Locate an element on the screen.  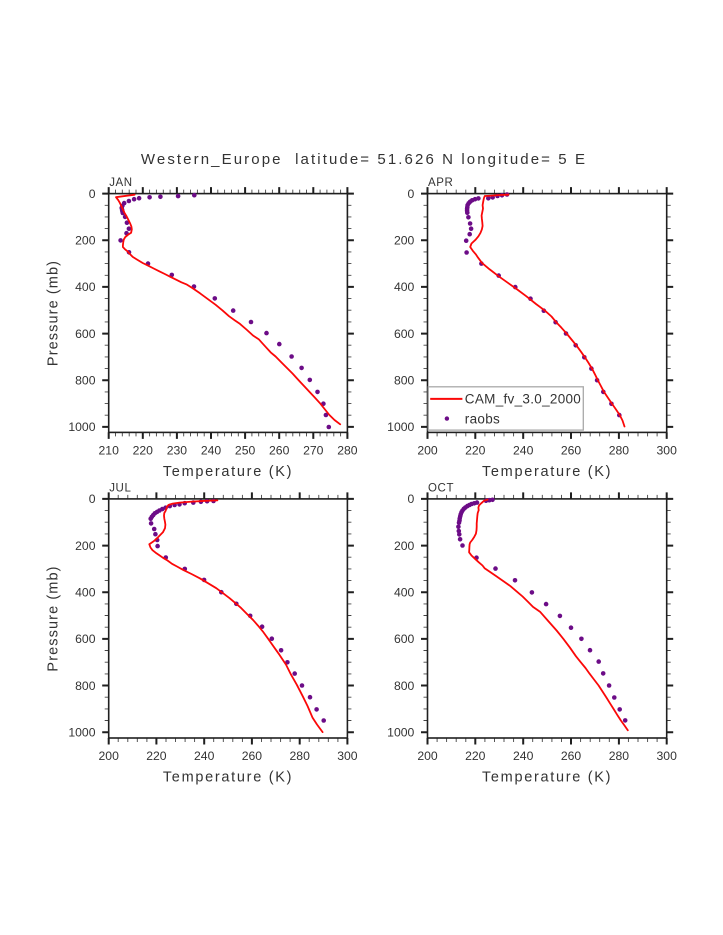
svg-text: raobs is located at coordinates (482, 419).